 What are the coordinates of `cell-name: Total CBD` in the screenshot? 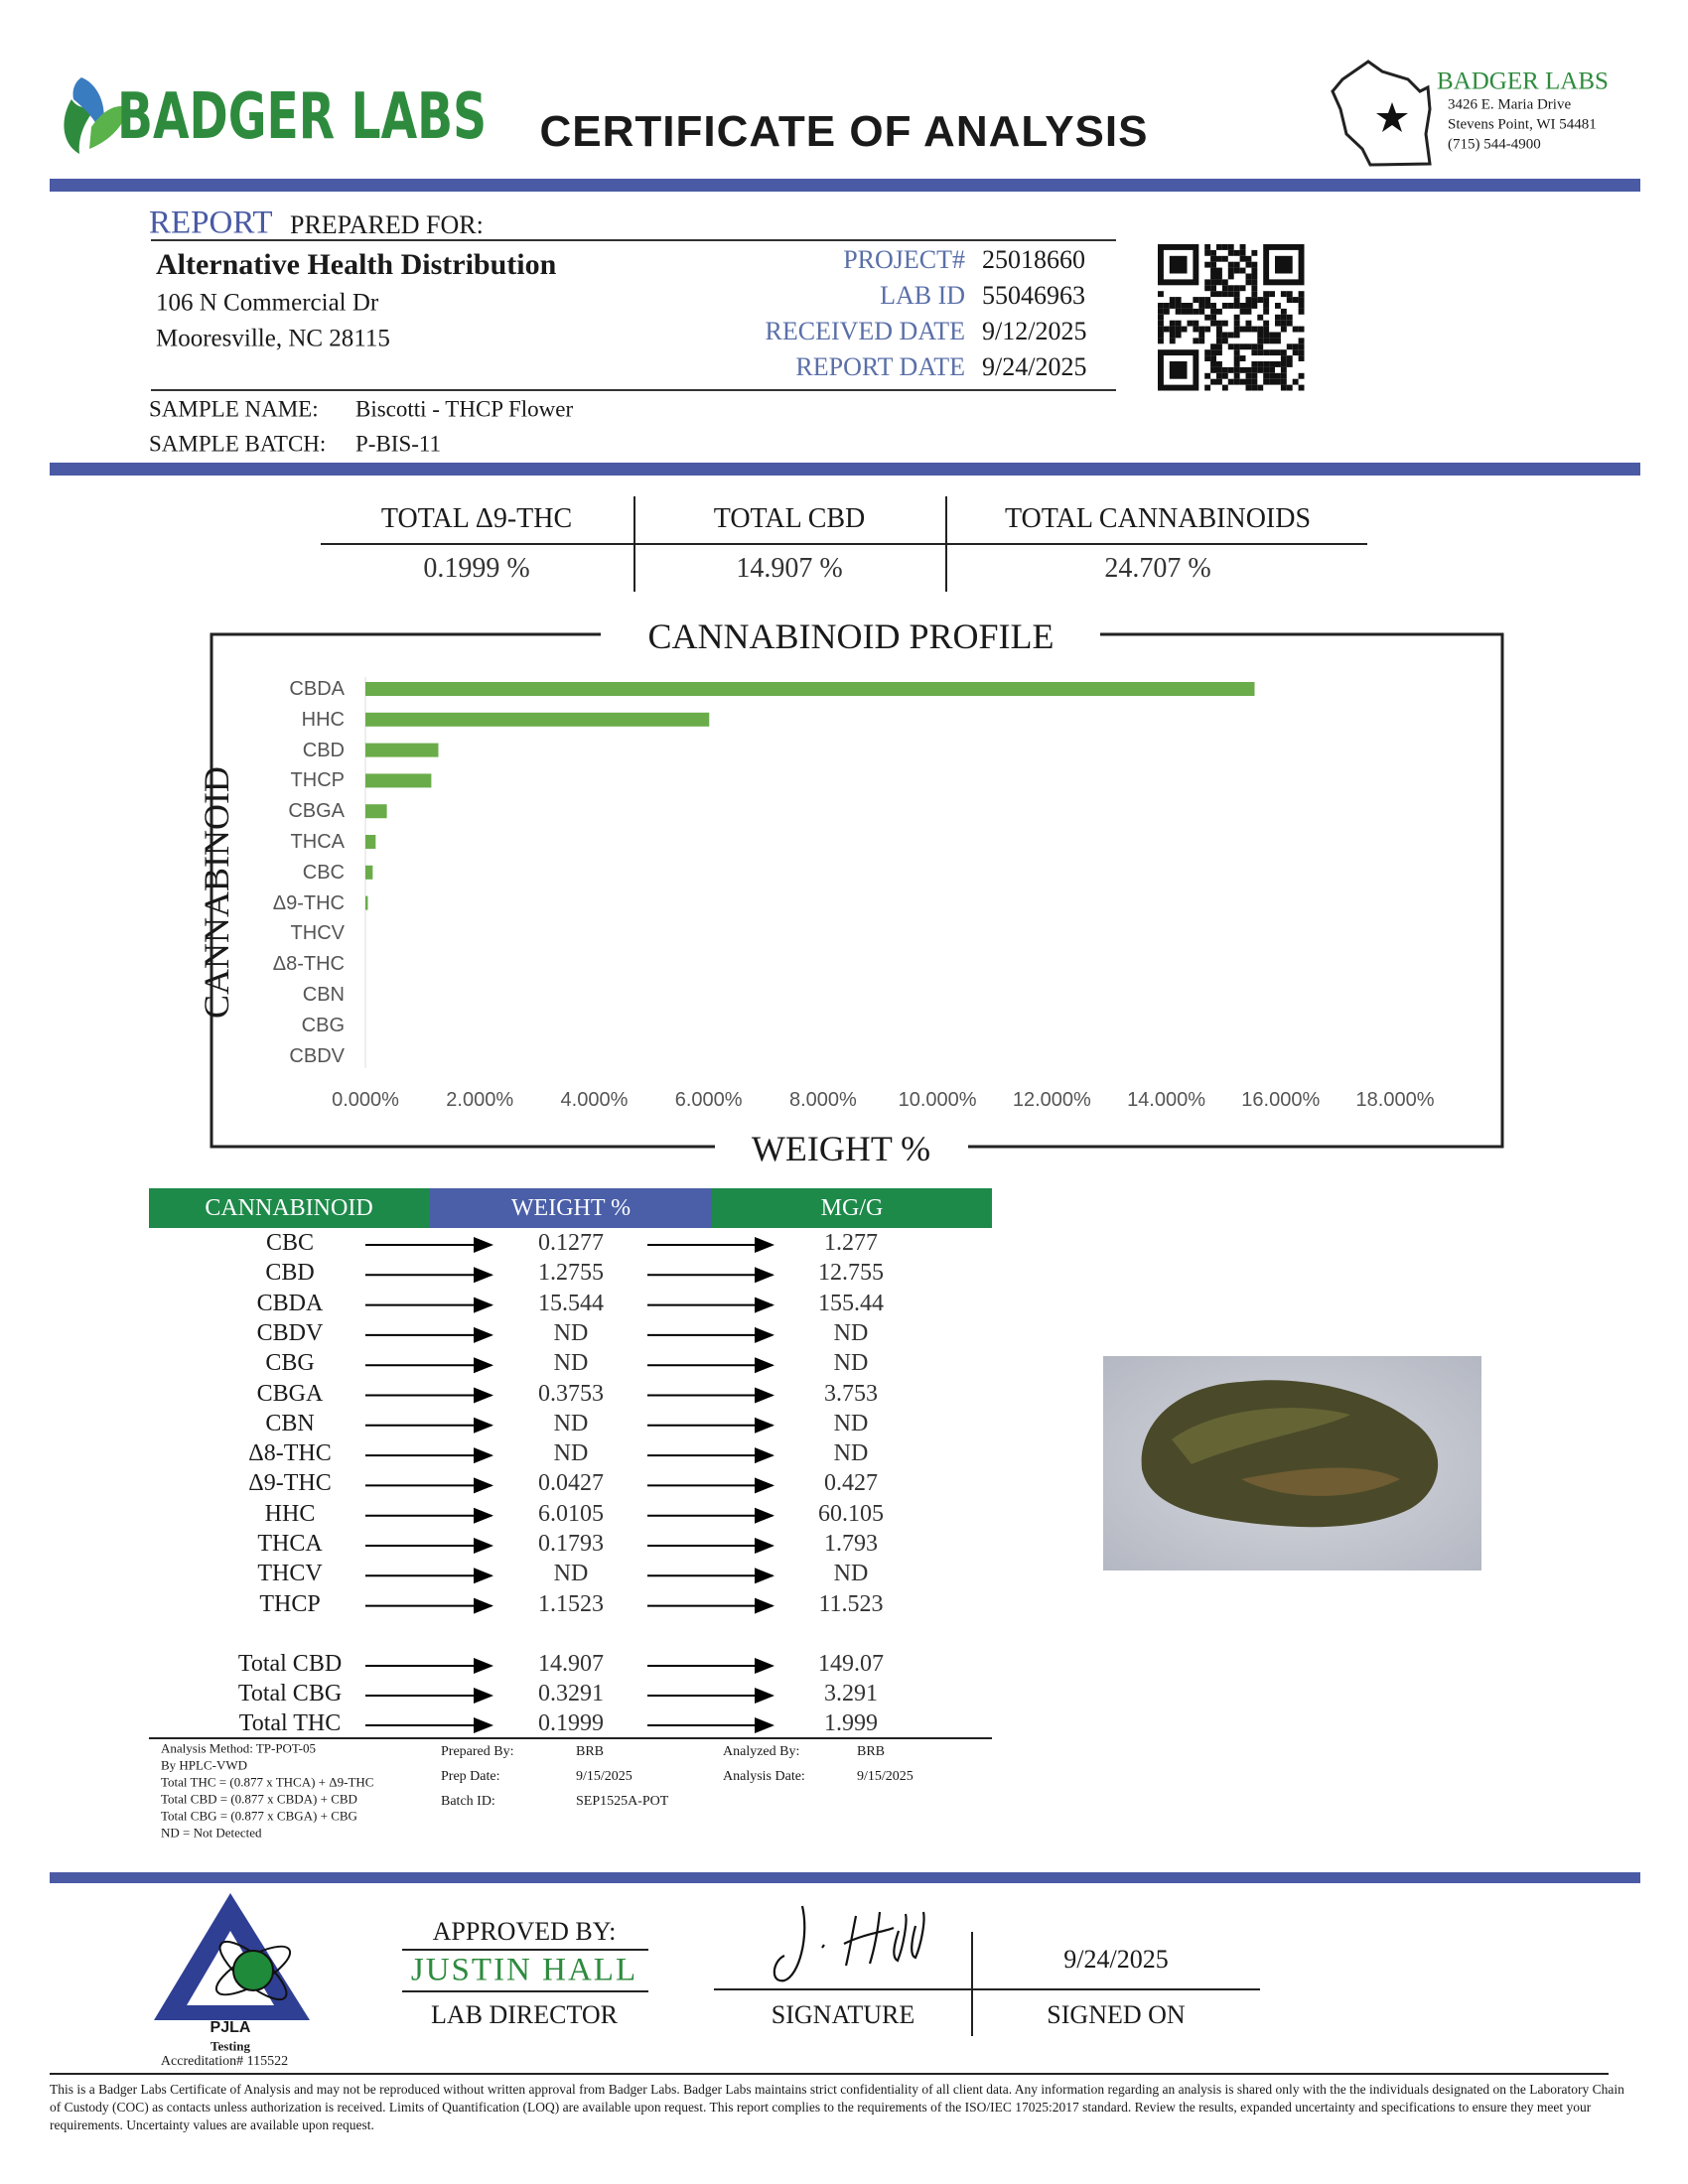 It's located at (290, 1664).